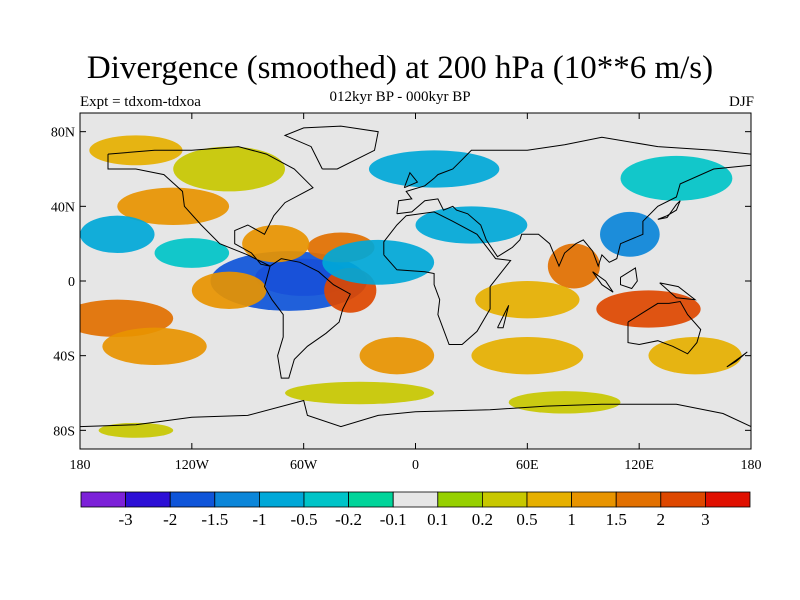  What do you see at coordinates (437, 519) in the screenshot?
I see `colorbar-label: 0.1` at bounding box center [437, 519].